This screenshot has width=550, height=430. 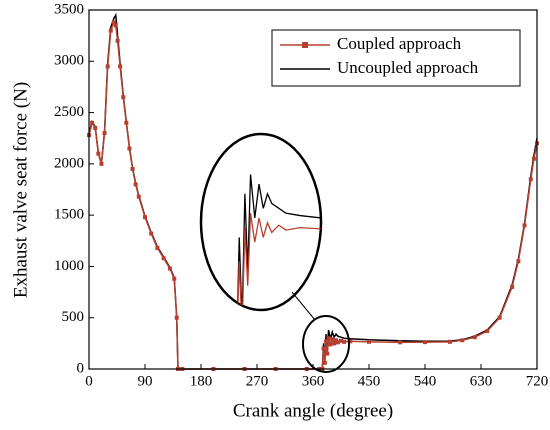 What do you see at coordinates (201, 381) in the screenshot?
I see `x-tick-label: 180` at bounding box center [201, 381].